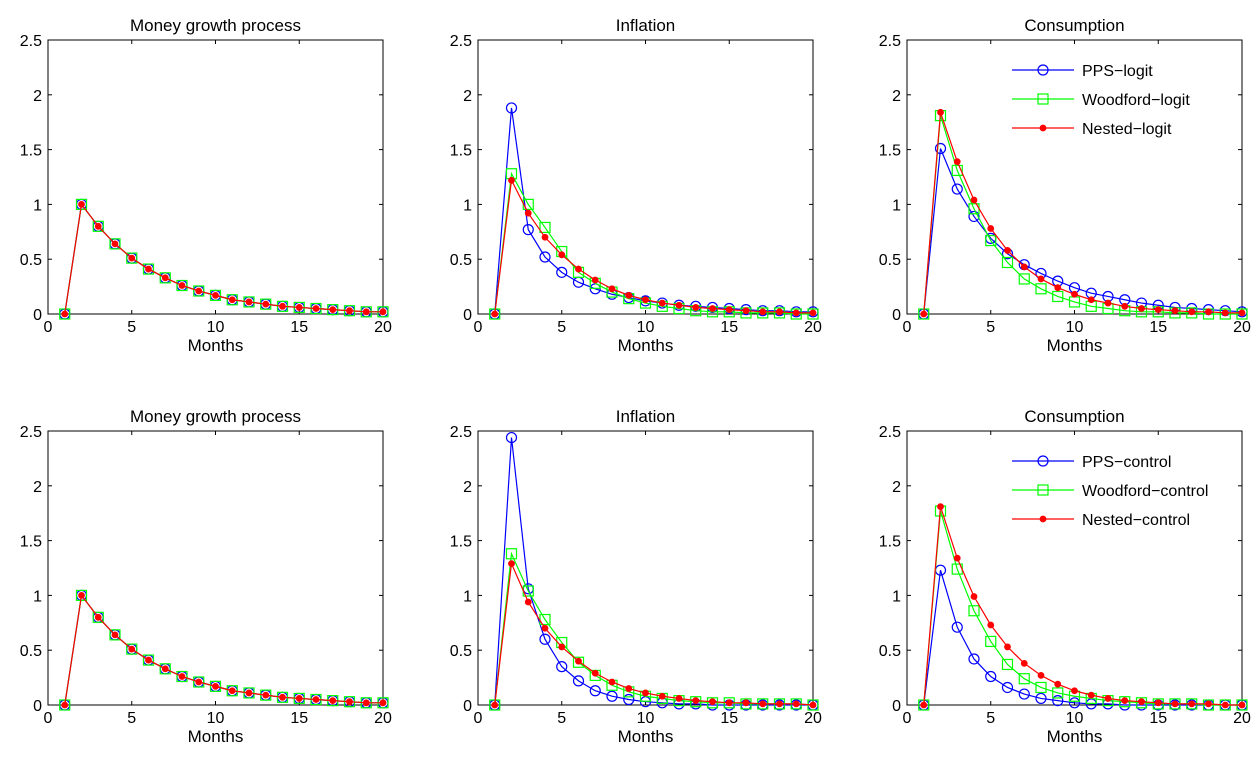 The image size is (1256, 765). Describe the element at coordinates (216, 718) in the screenshot. I see `x-tick-label: 10` at that location.